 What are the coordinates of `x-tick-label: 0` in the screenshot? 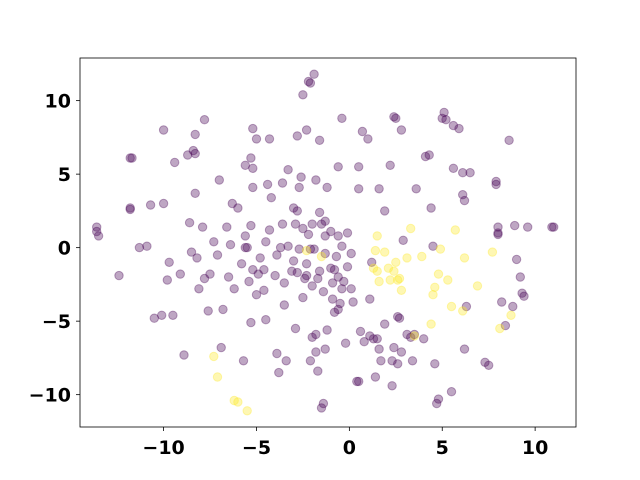 It's located at (349, 448).